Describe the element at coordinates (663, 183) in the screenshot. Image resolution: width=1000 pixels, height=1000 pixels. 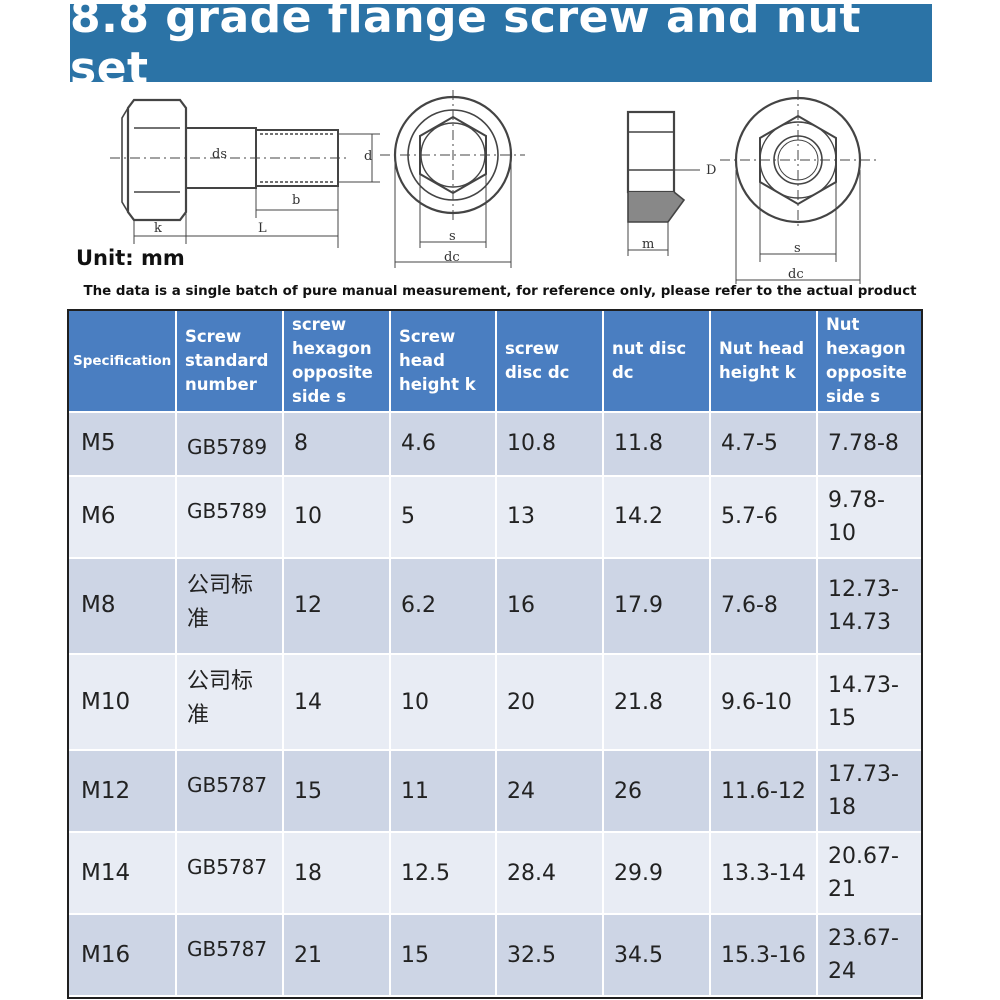
I see `nut-side-view` at that location.